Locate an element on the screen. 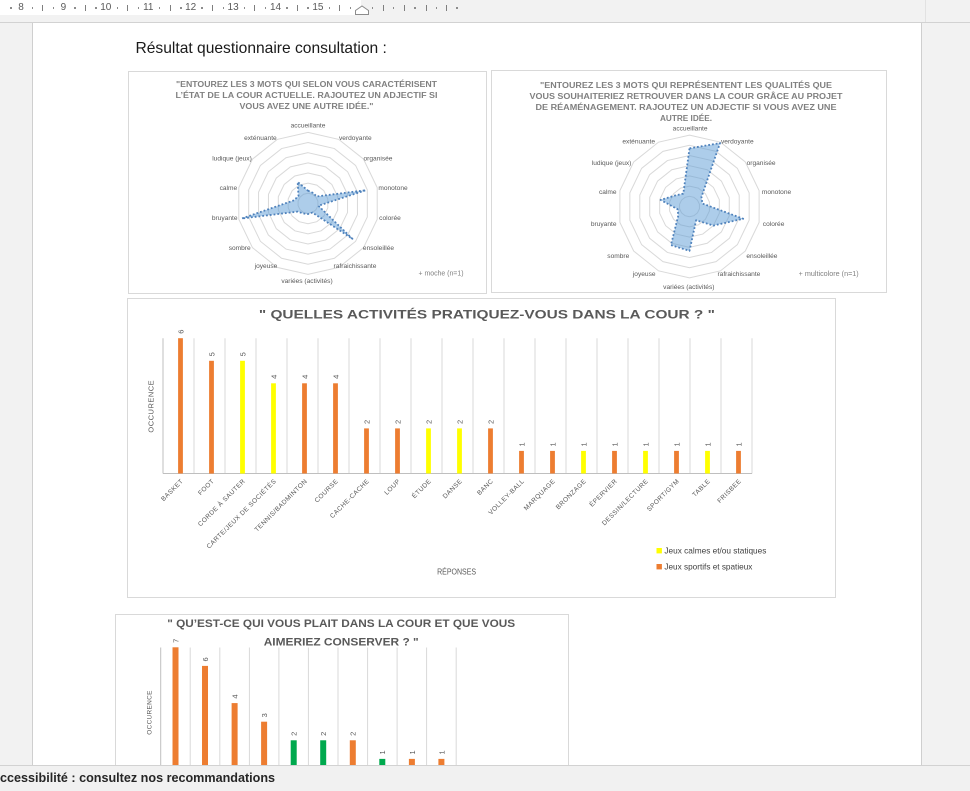 This screenshot has width=970, height=791. svg-text: BANC is located at coordinates (485, 487).